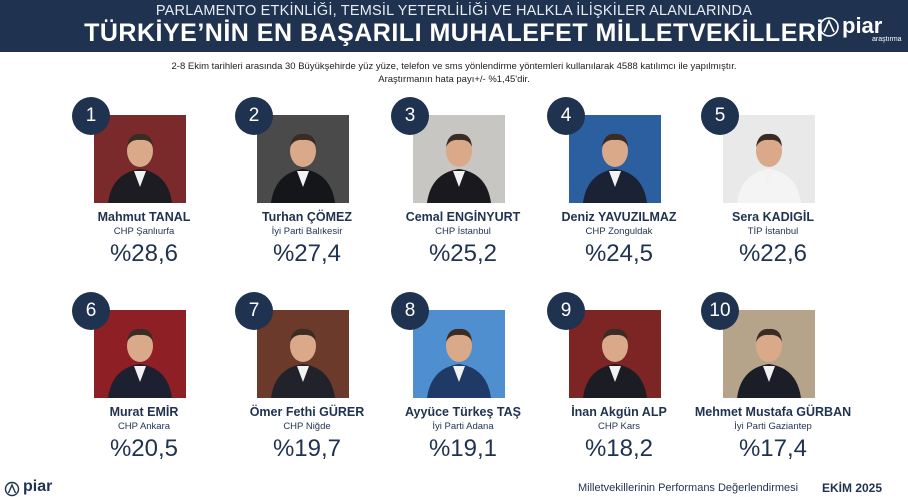  What do you see at coordinates (462, 412) in the screenshot?
I see `deputy-name: Ayyüce Türkeş TAŞ` at bounding box center [462, 412].